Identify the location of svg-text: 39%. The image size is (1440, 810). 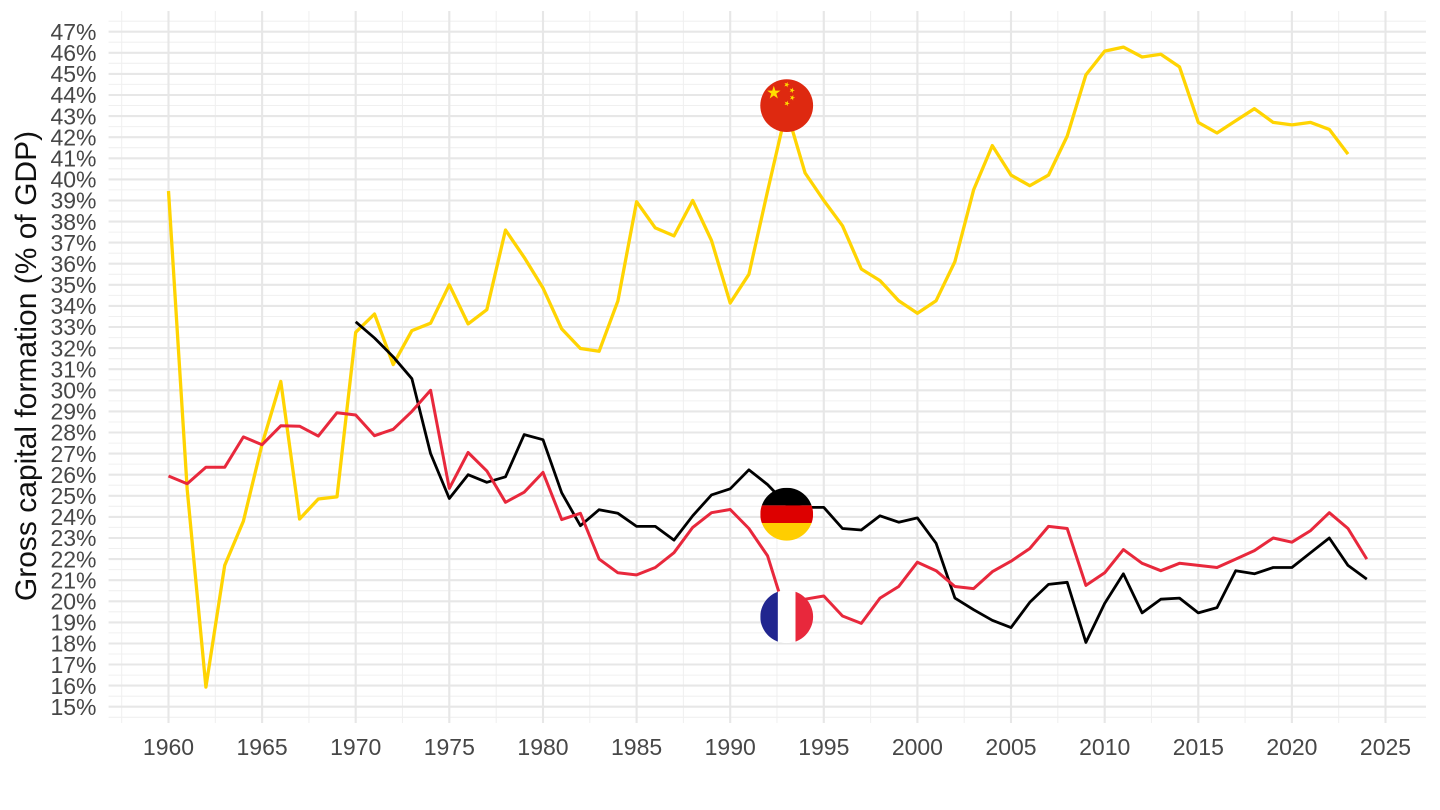
(73, 201).